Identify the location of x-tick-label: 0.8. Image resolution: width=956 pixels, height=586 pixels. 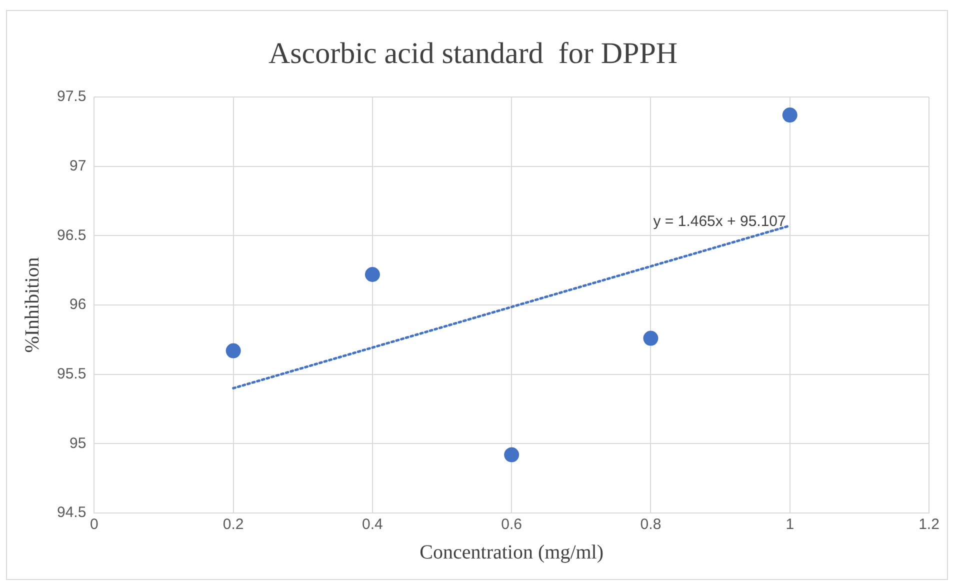
(651, 525).